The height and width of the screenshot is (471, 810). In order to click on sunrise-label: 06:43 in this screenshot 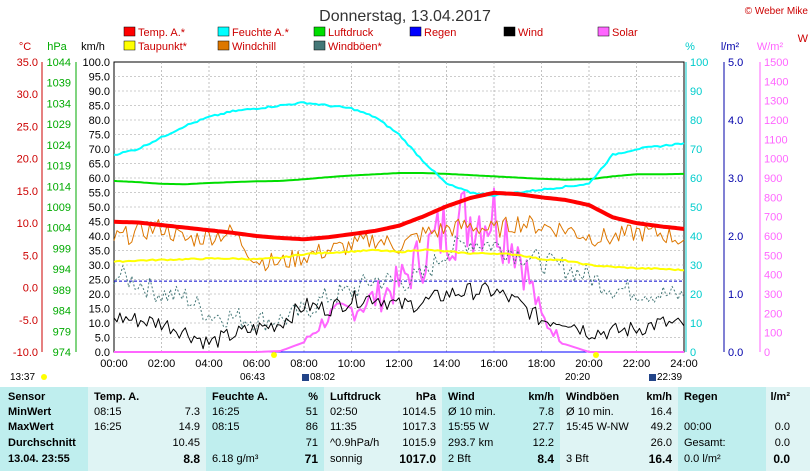, I will do `click(252, 377)`.